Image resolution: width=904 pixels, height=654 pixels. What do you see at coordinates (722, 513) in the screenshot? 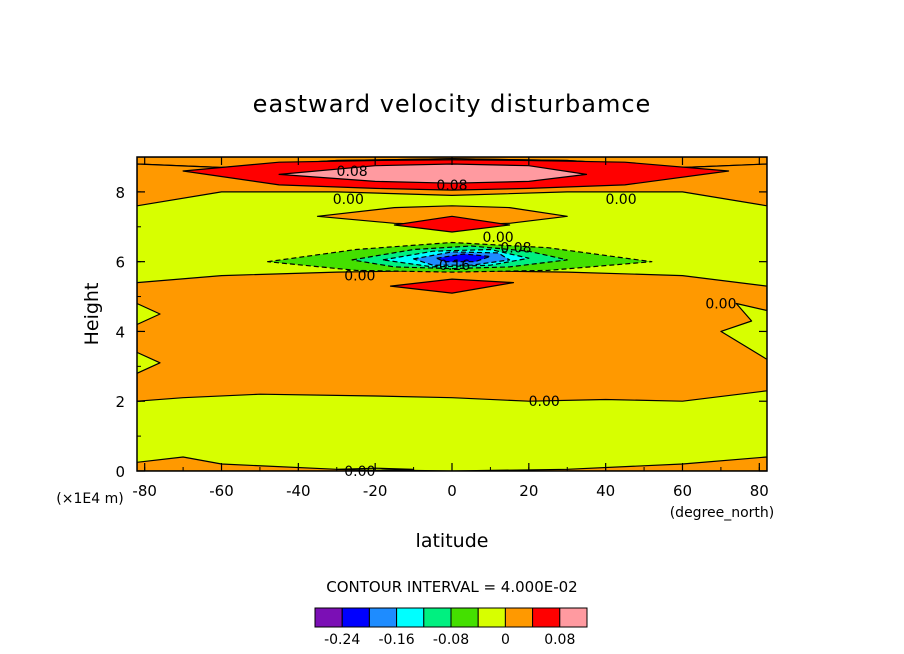
I see `x-unit-label: (degree_north)` at bounding box center [722, 513].